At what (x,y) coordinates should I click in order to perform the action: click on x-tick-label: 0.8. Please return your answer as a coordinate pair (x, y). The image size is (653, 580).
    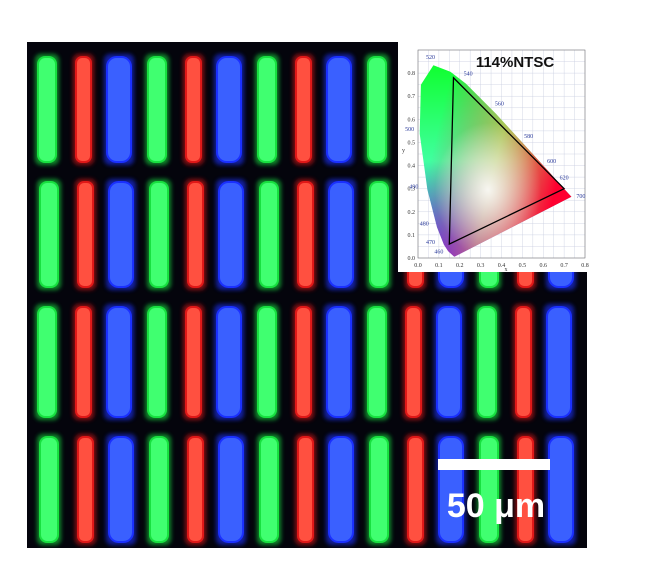
    Looking at the image, I should click on (585, 266).